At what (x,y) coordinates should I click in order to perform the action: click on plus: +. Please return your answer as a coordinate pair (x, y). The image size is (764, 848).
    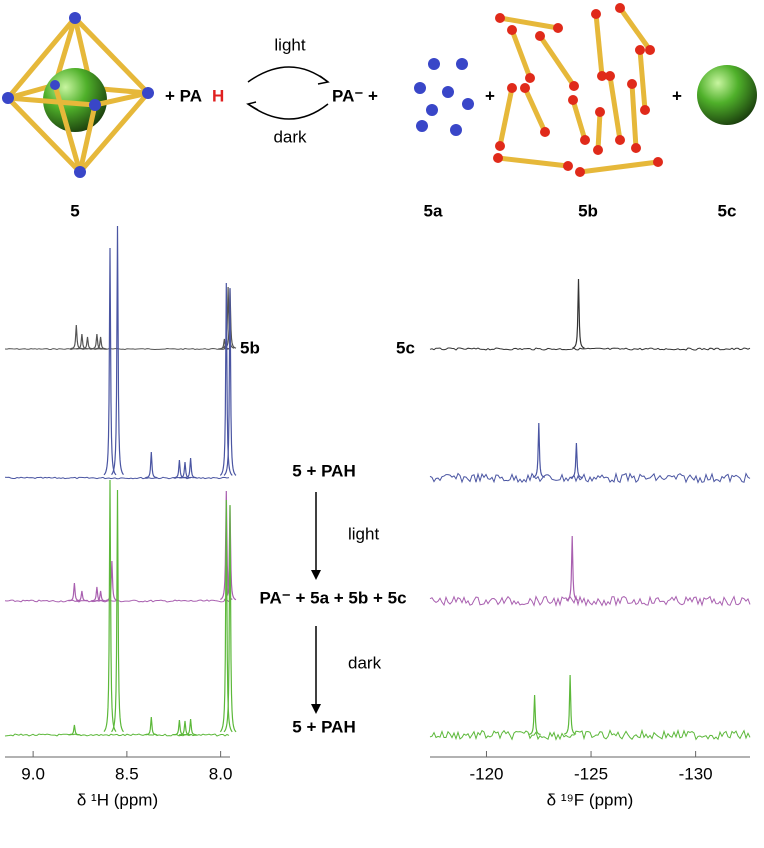
    Looking at the image, I should click on (490, 95).